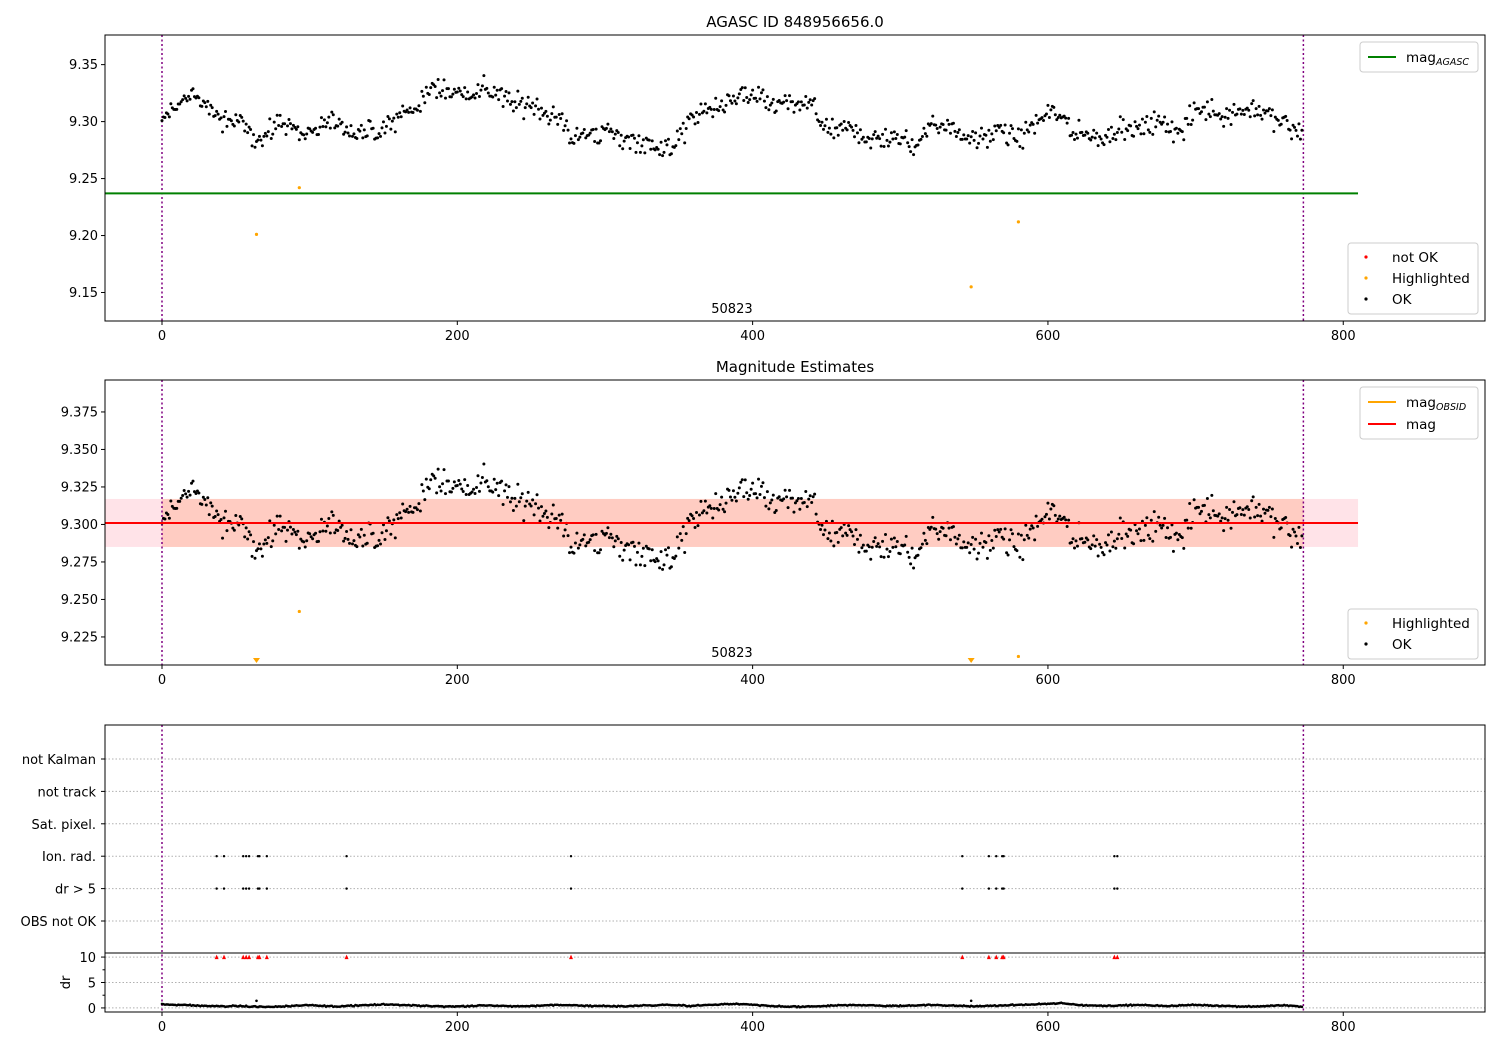 This screenshot has height=1050, width=1500. I want to click on dr-point, so click(971, 1001).